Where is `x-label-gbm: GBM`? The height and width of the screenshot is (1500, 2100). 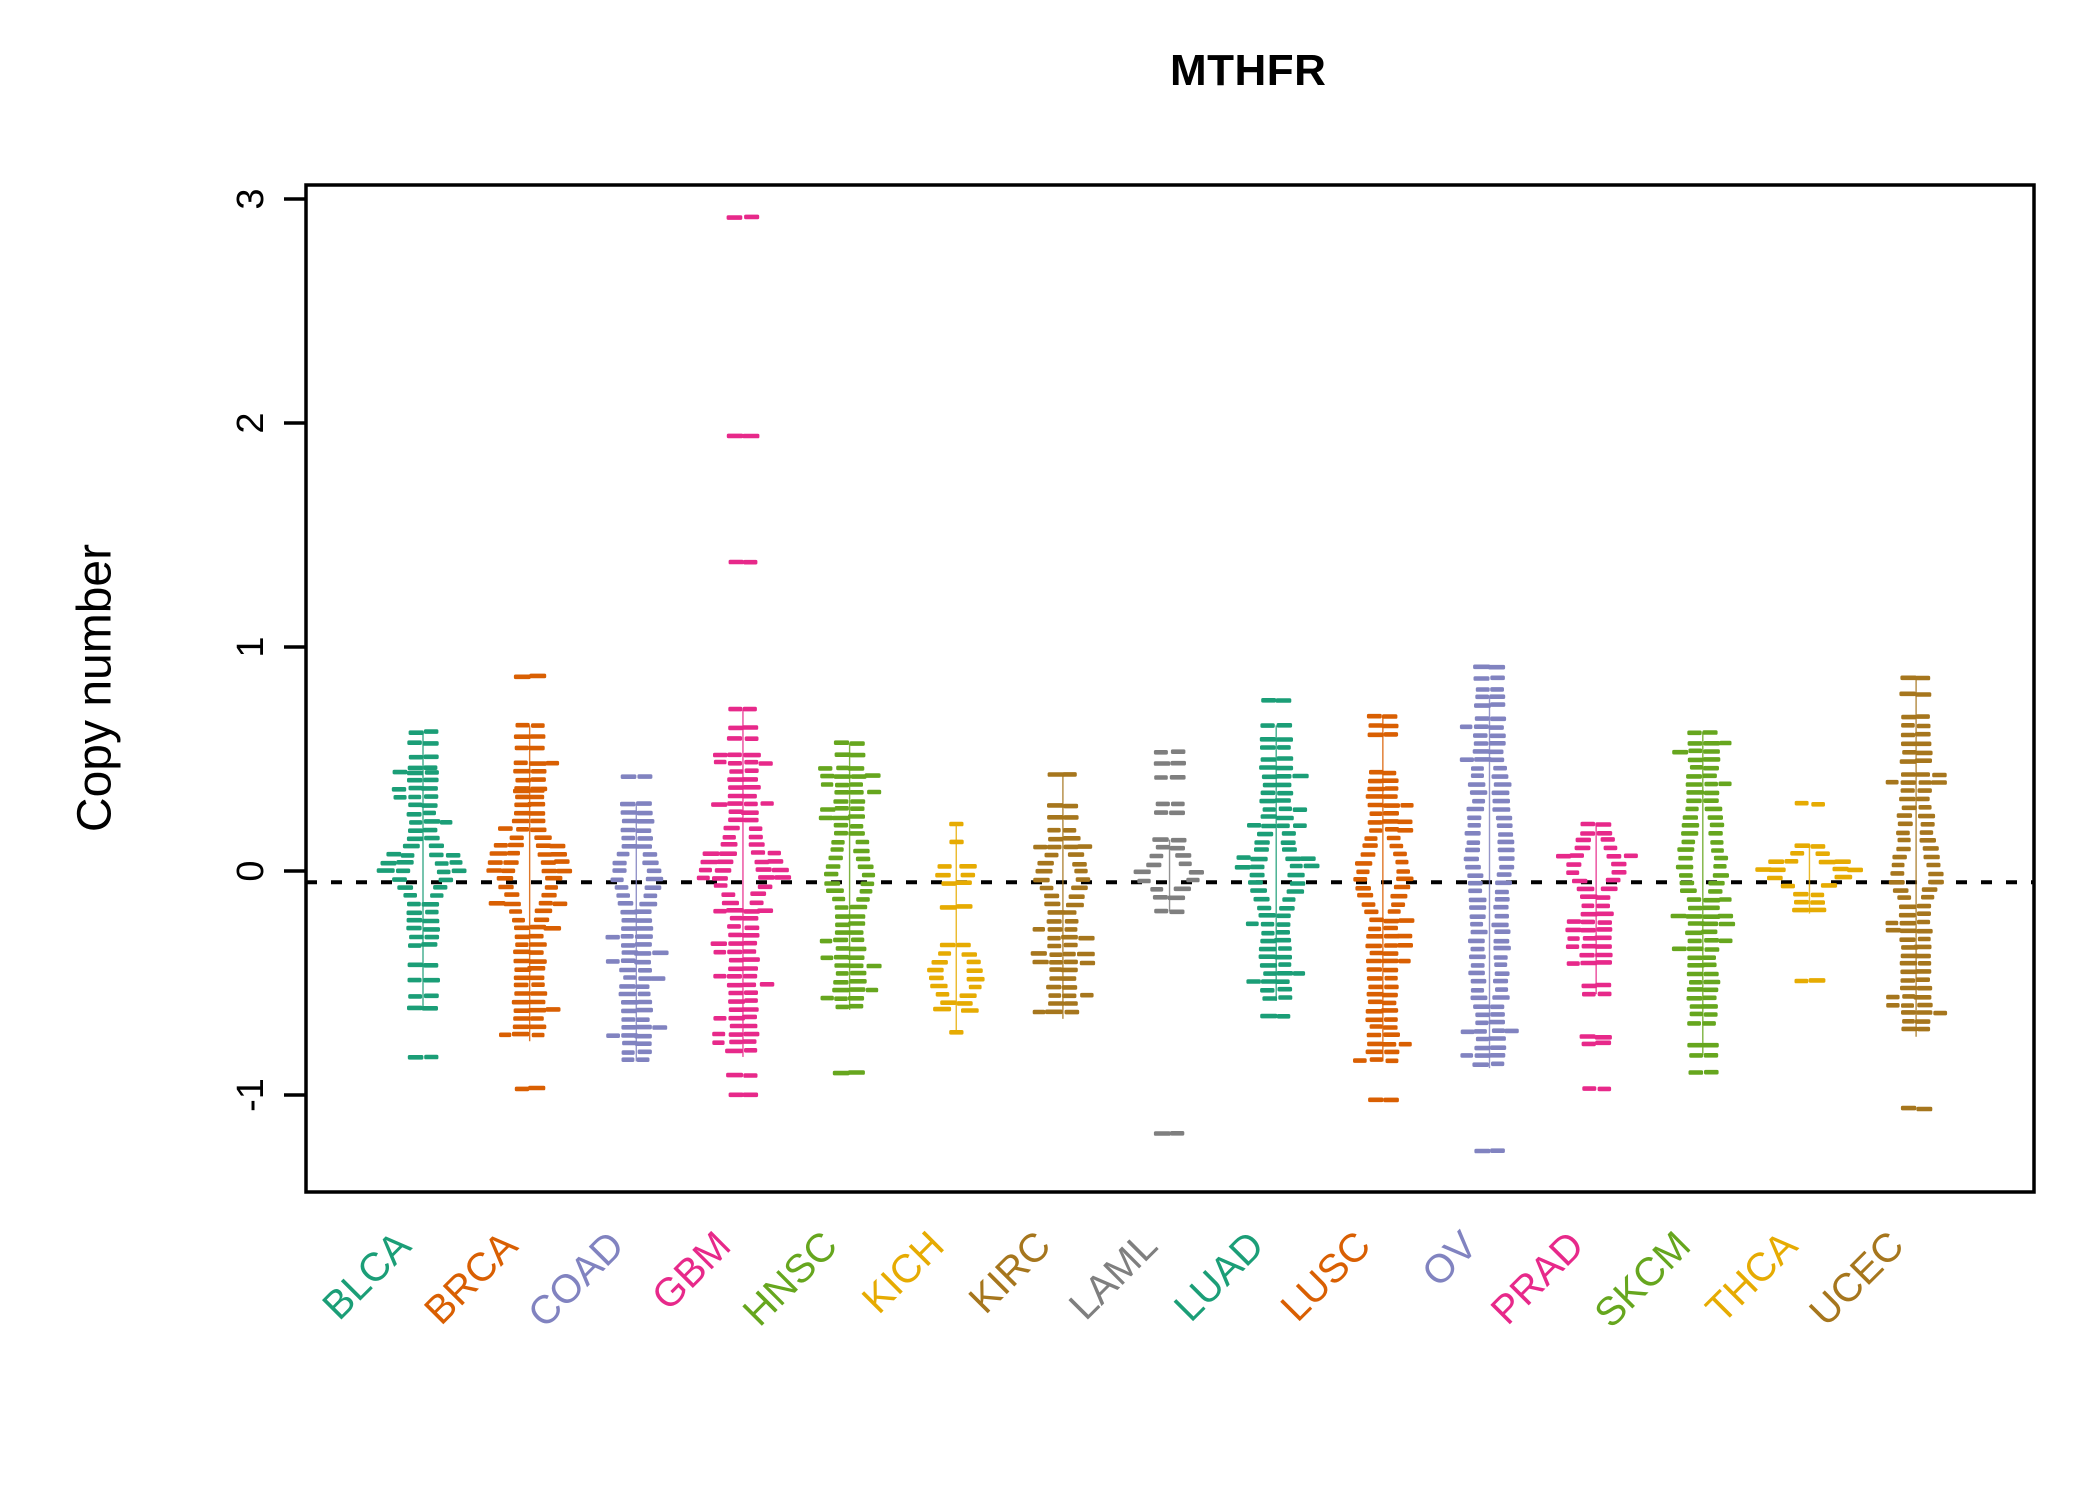 x-label-gbm: GBM is located at coordinates (692, 1271).